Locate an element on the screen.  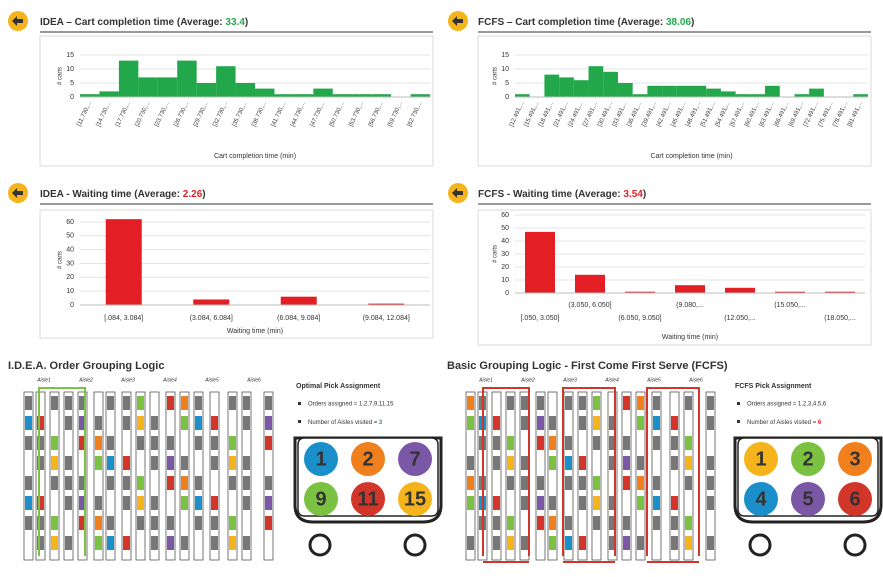
aisle-label: Aisle4 is located at coordinates (169, 380).